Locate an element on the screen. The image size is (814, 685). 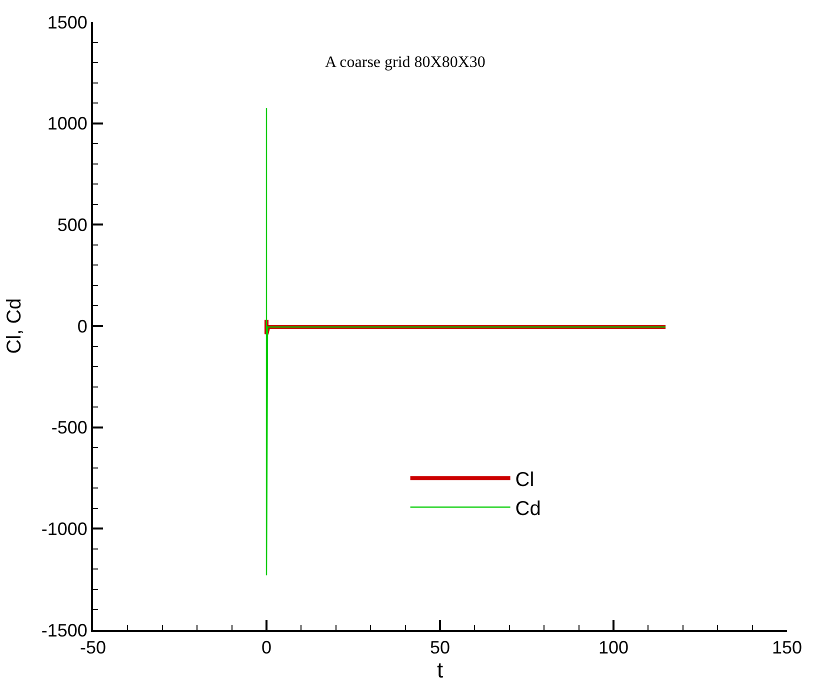
x-tick-label: -50 is located at coordinates (93, 648).